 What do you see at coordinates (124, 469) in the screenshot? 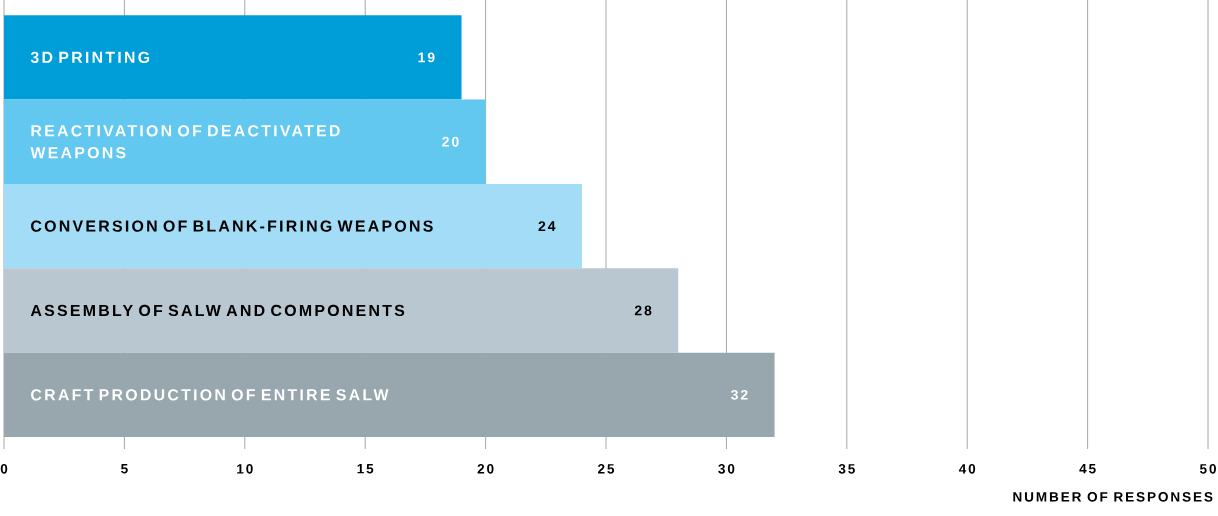
I see `x-tick-label: 5` at bounding box center [124, 469].